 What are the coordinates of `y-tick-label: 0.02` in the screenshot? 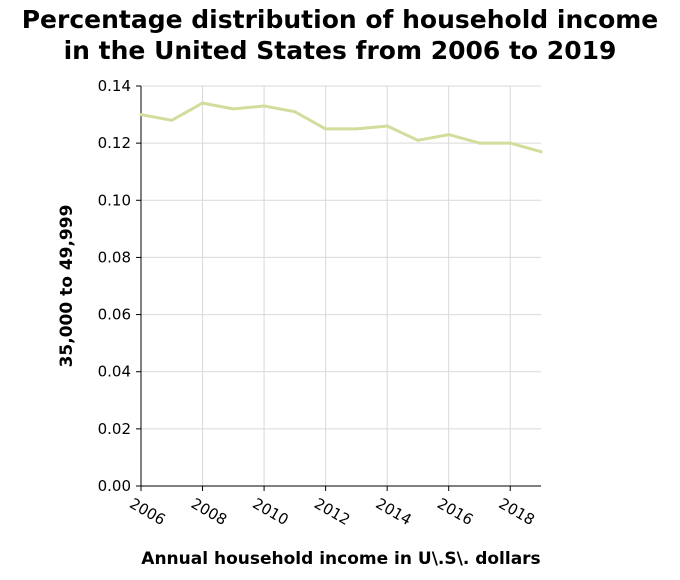 It's located at (114, 429).